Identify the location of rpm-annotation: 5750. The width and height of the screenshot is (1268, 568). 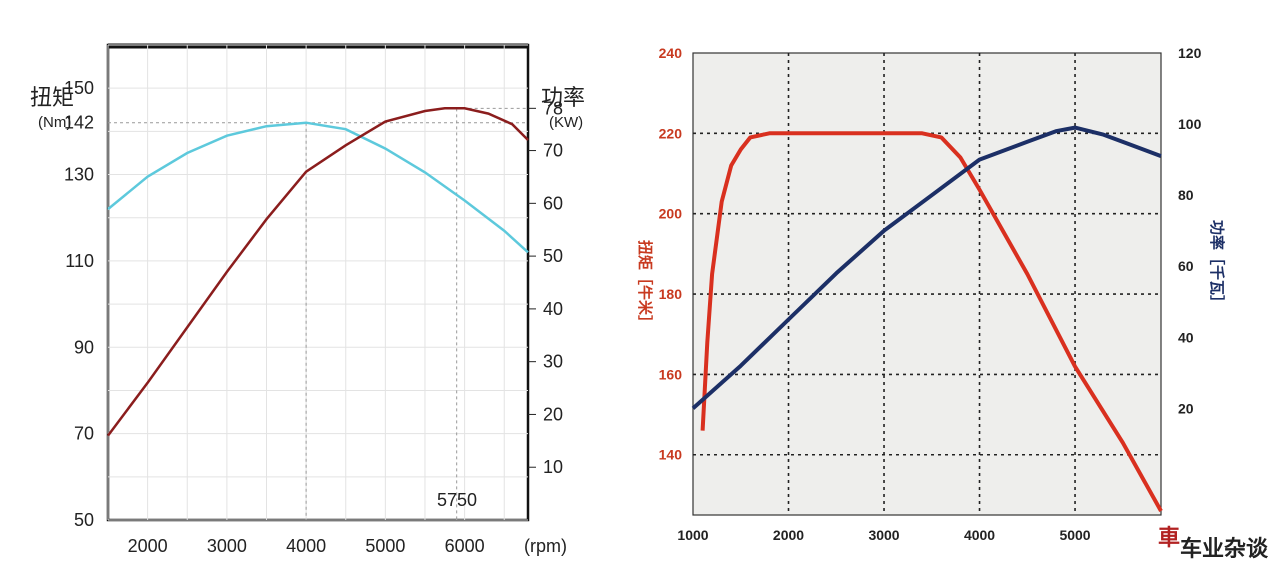
(457, 500).